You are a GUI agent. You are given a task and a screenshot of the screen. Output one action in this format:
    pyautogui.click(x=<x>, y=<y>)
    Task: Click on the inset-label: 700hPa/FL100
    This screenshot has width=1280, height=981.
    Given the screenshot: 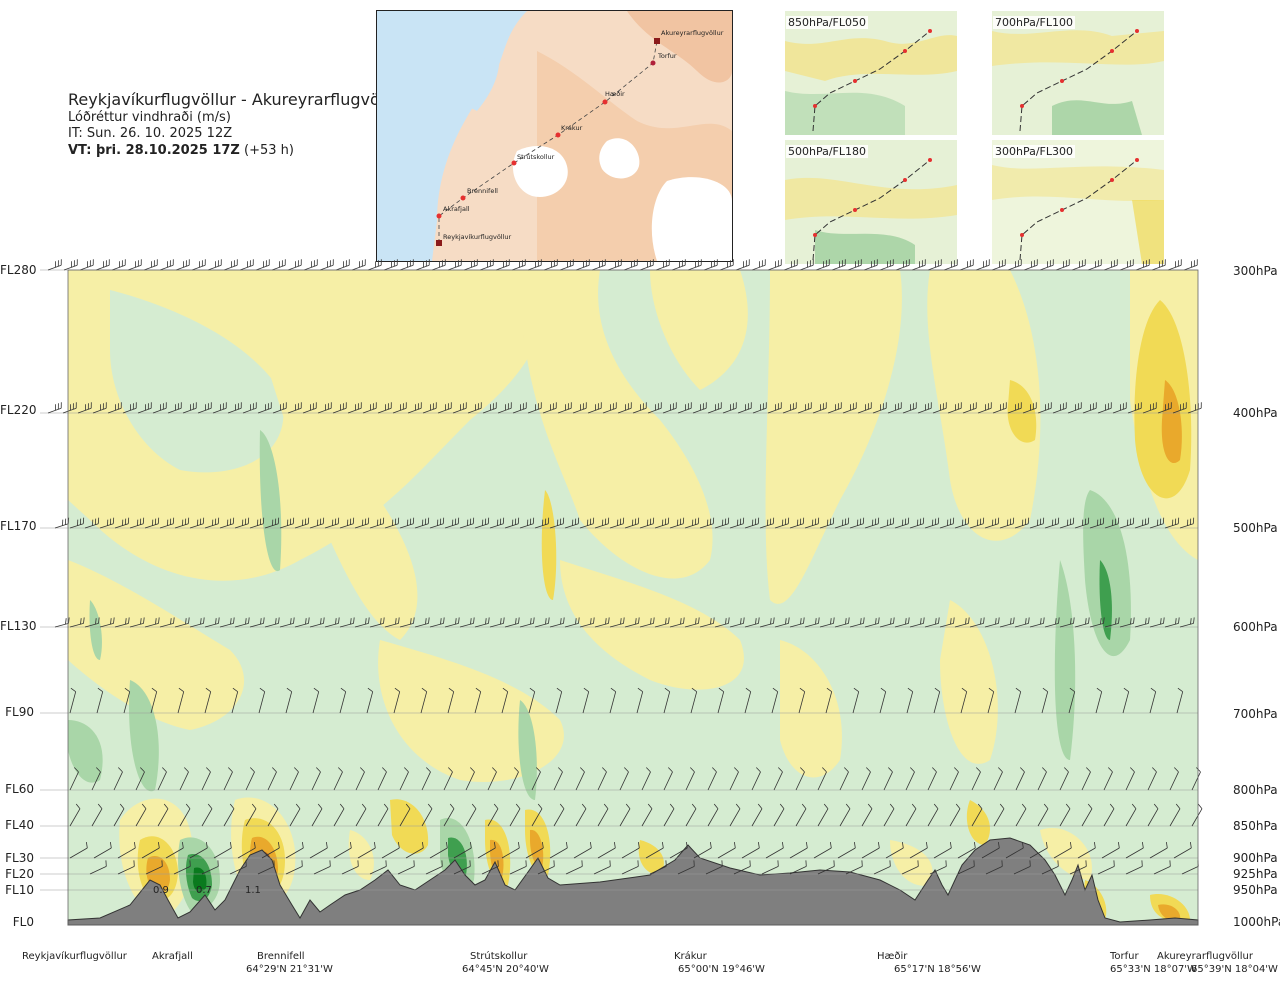 What is the action you would take?
    pyautogui.click(x=1034, y=22)
    